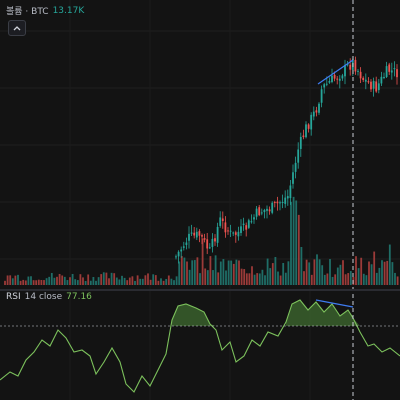  What do you see at coordinates (334, 303) in the screenshot?
I see `rsi-trendline` at bounding box center [334, 303].